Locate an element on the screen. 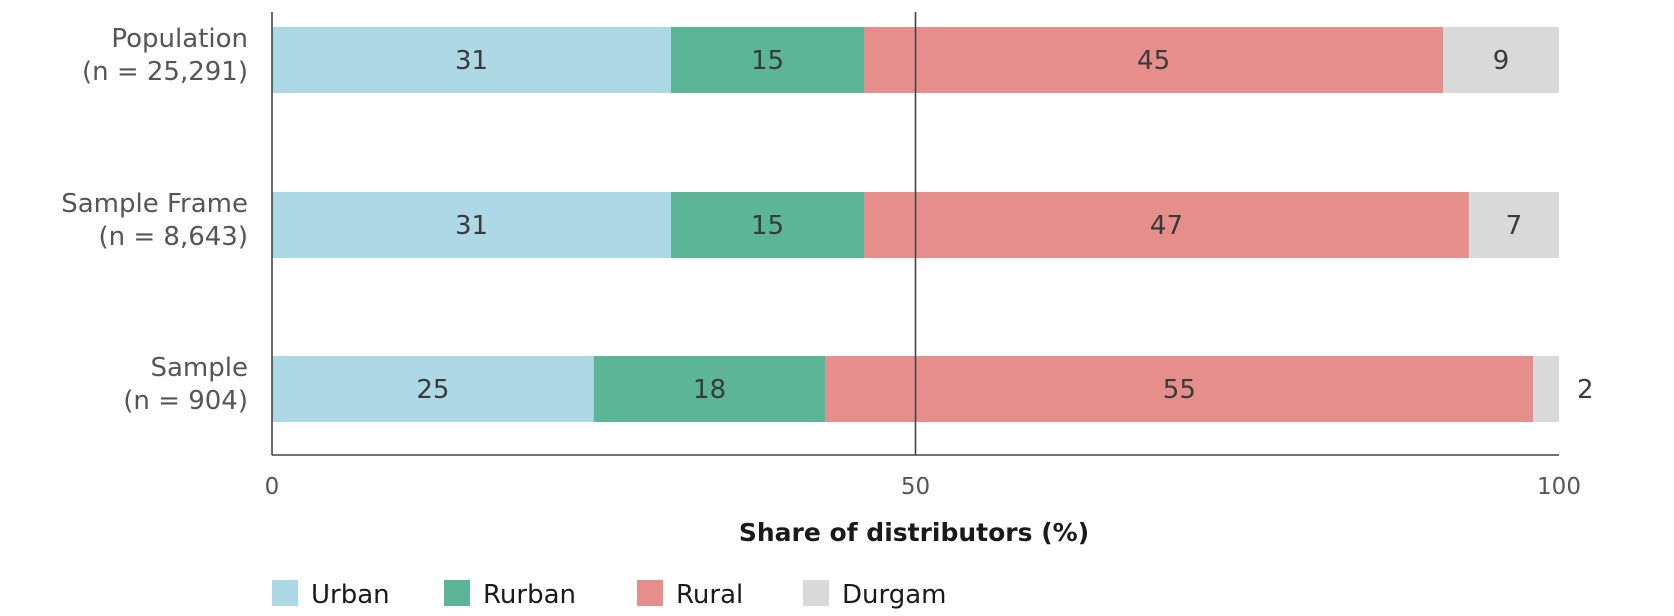 This screenshot has height=616, width=1674. category-label-1: Sample Frame (n = 8,643) is located at coordinates (154, 220).